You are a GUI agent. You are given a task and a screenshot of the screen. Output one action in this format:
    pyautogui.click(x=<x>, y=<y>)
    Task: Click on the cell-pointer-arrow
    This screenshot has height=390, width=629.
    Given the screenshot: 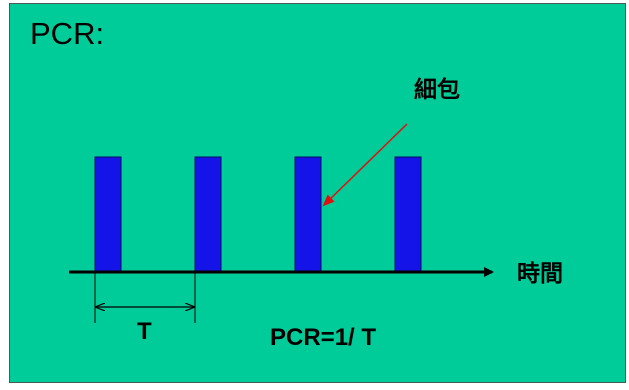 What is the action you would take?
    pyautogui.click(x=365, y=165)
    